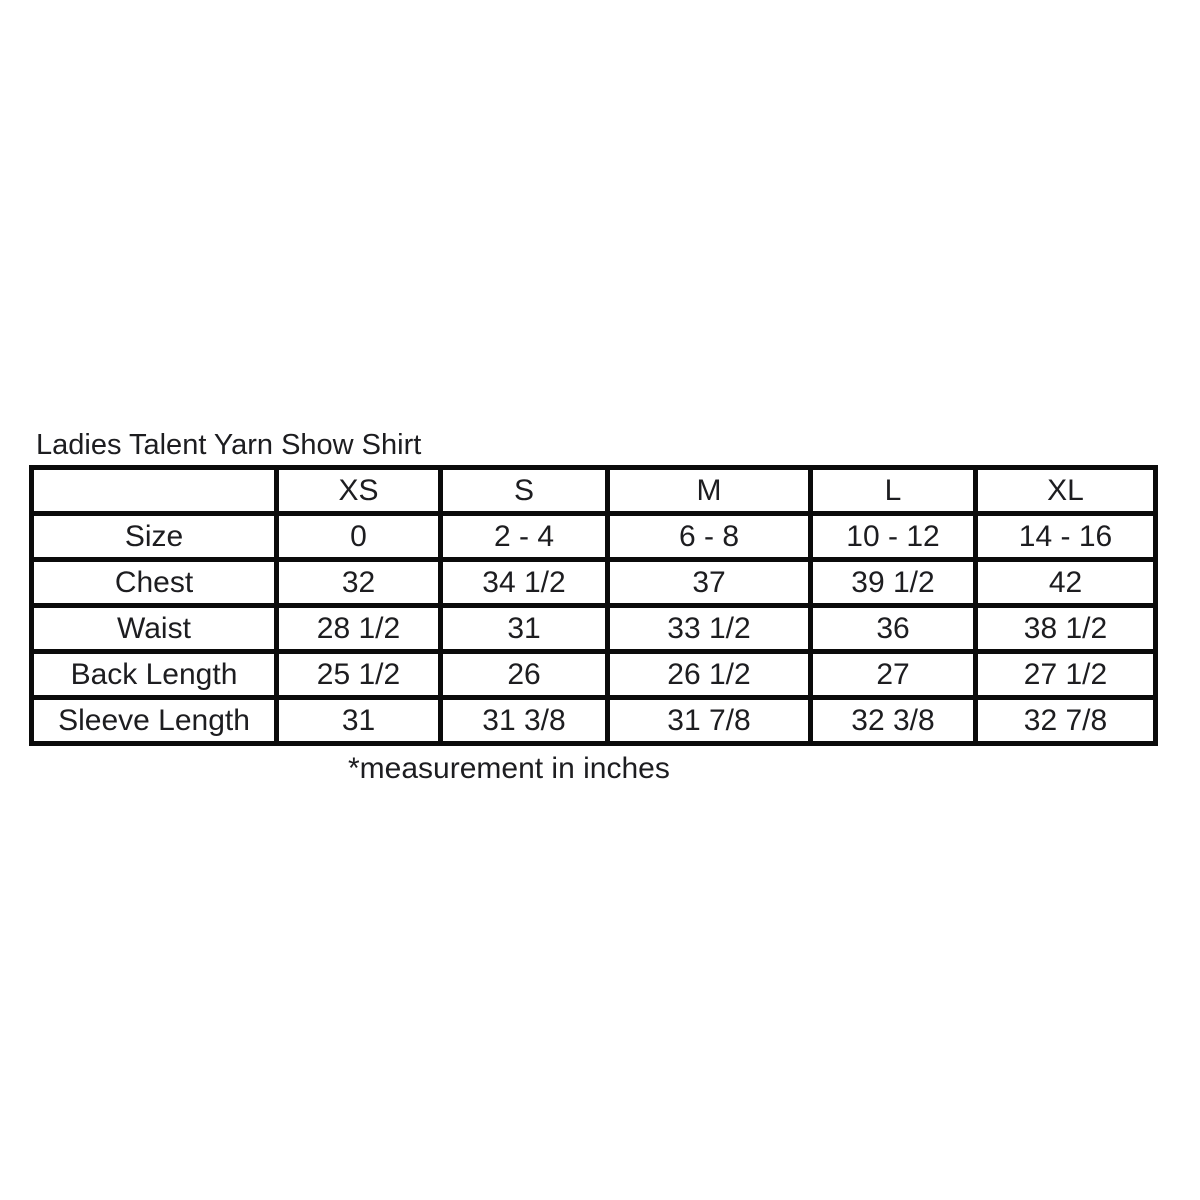 The image size is (1200, 1200). I want to click on cell-sleeve-length-l: 32 3/8, so click(893, 720).